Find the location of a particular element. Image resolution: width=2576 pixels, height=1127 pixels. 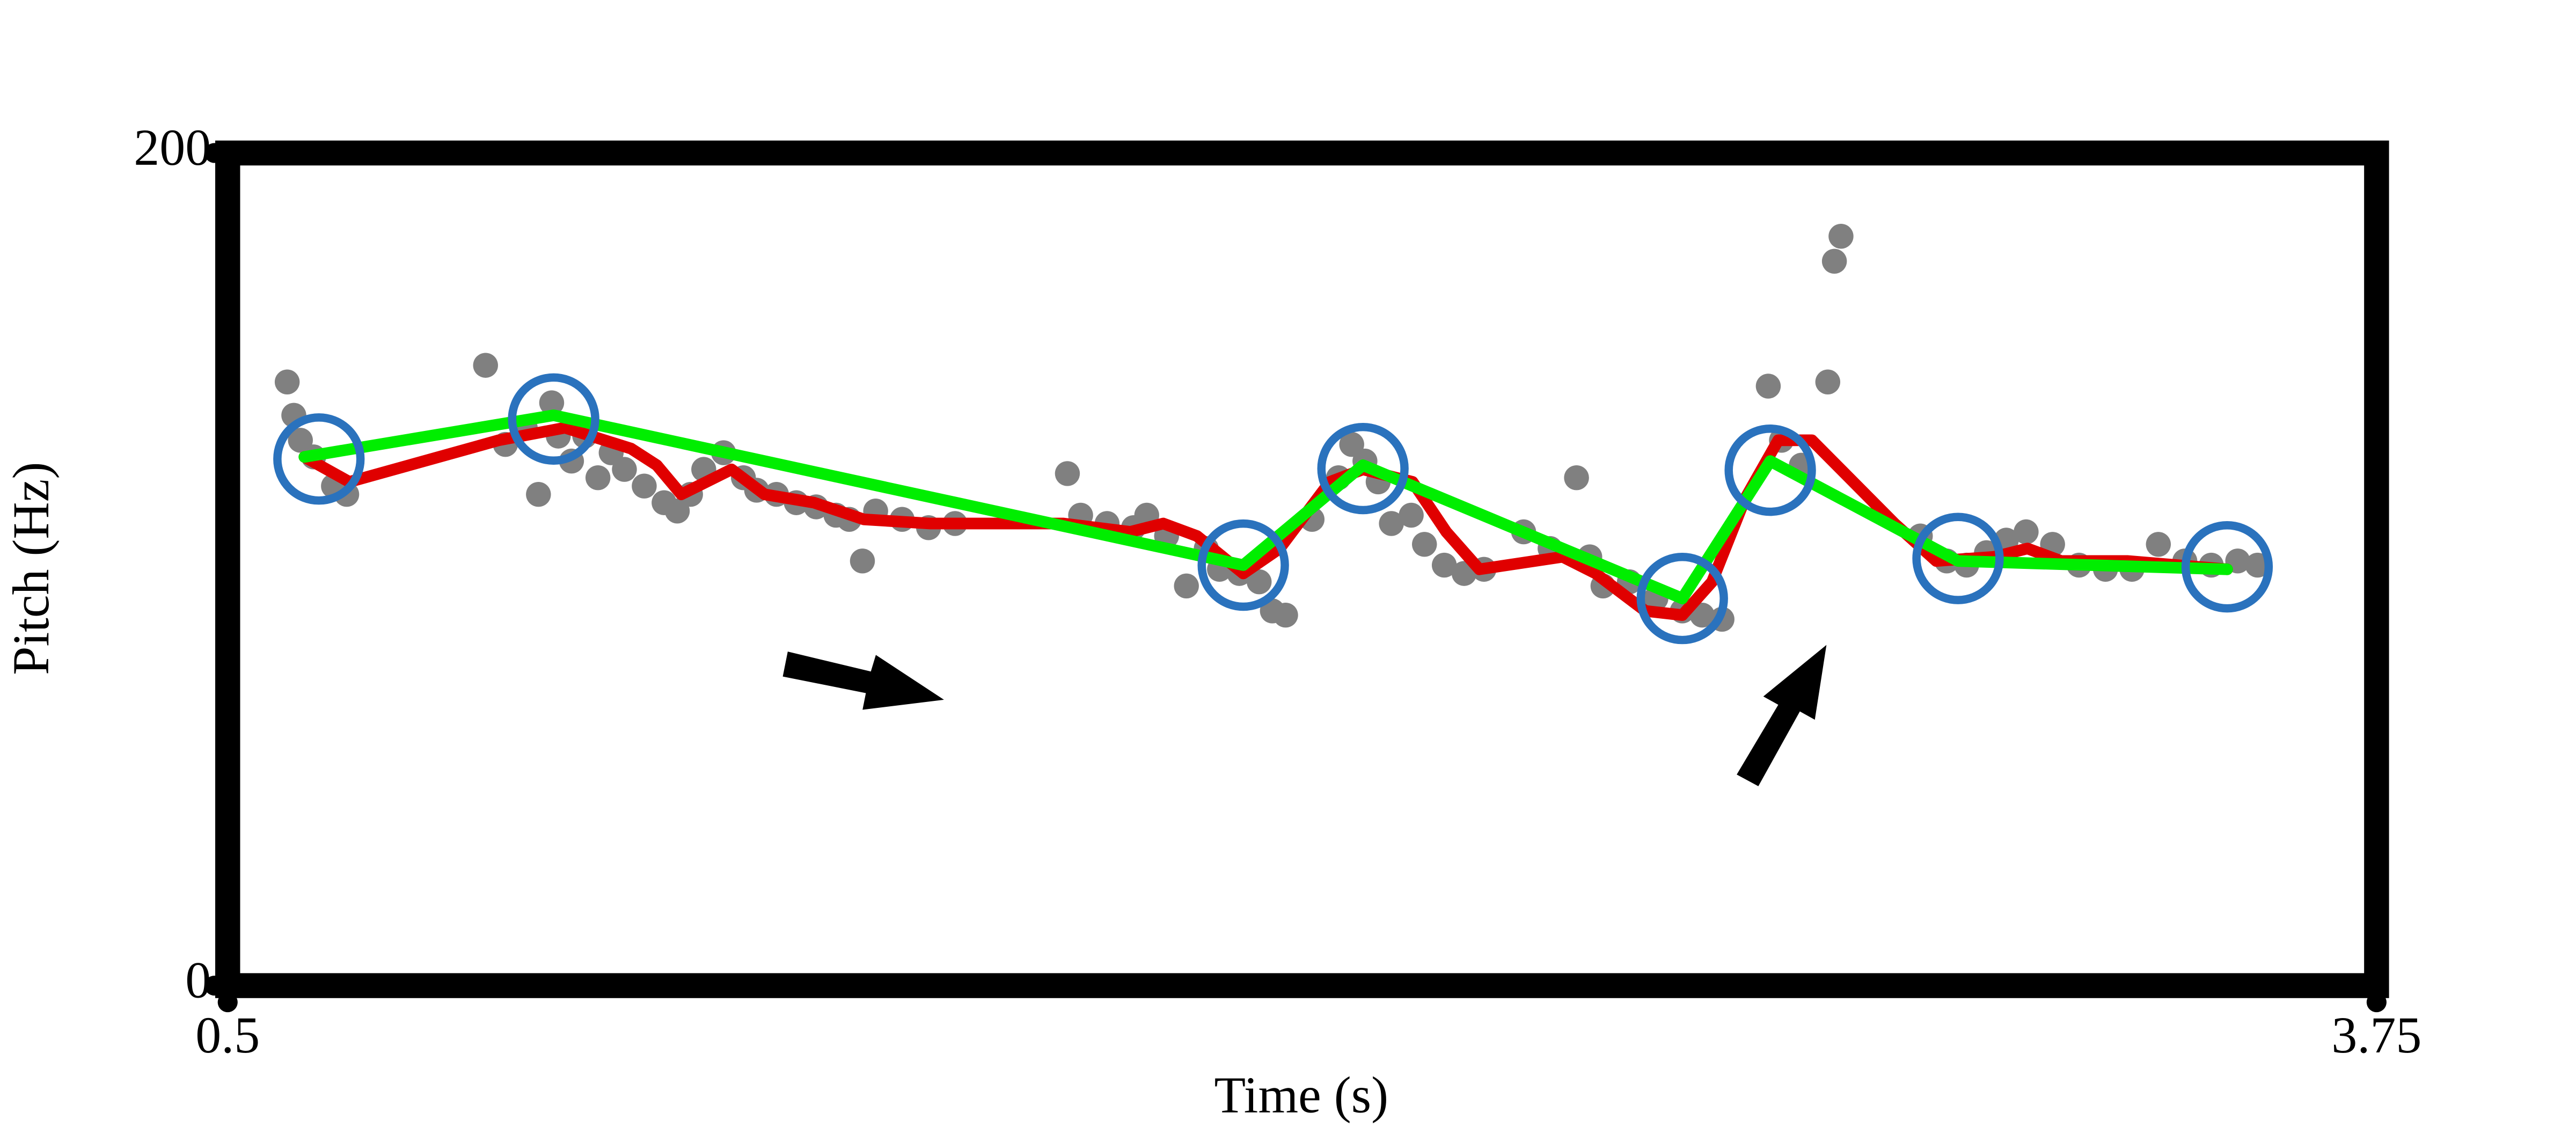

y-axis-label: Pitch (Hz) is located at coordinates (31, 568).